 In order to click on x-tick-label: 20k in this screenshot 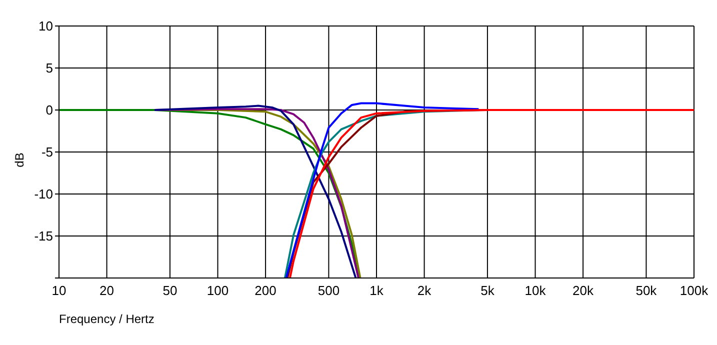, I will do `click(583, 290)`.